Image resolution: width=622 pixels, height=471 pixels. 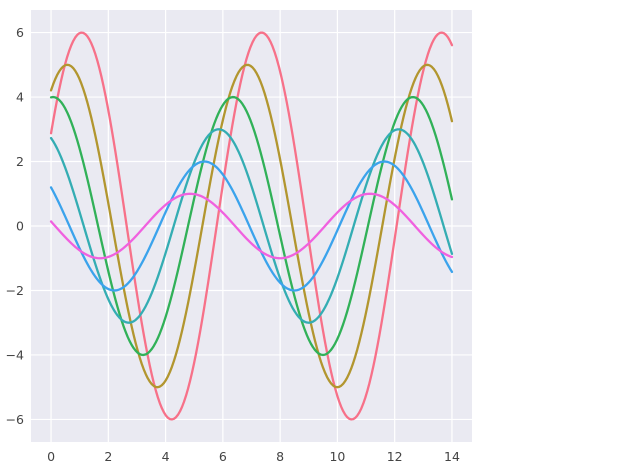 I want to click on series-line-1-sin-x-3-0-, so click(x=251, y=226).